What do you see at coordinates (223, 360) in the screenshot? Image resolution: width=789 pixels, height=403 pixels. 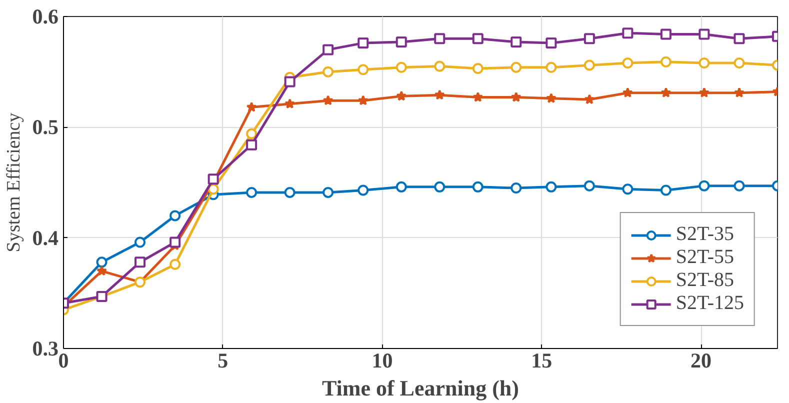 I see `x-tick-label: 5` at bounding box center [223, 360].